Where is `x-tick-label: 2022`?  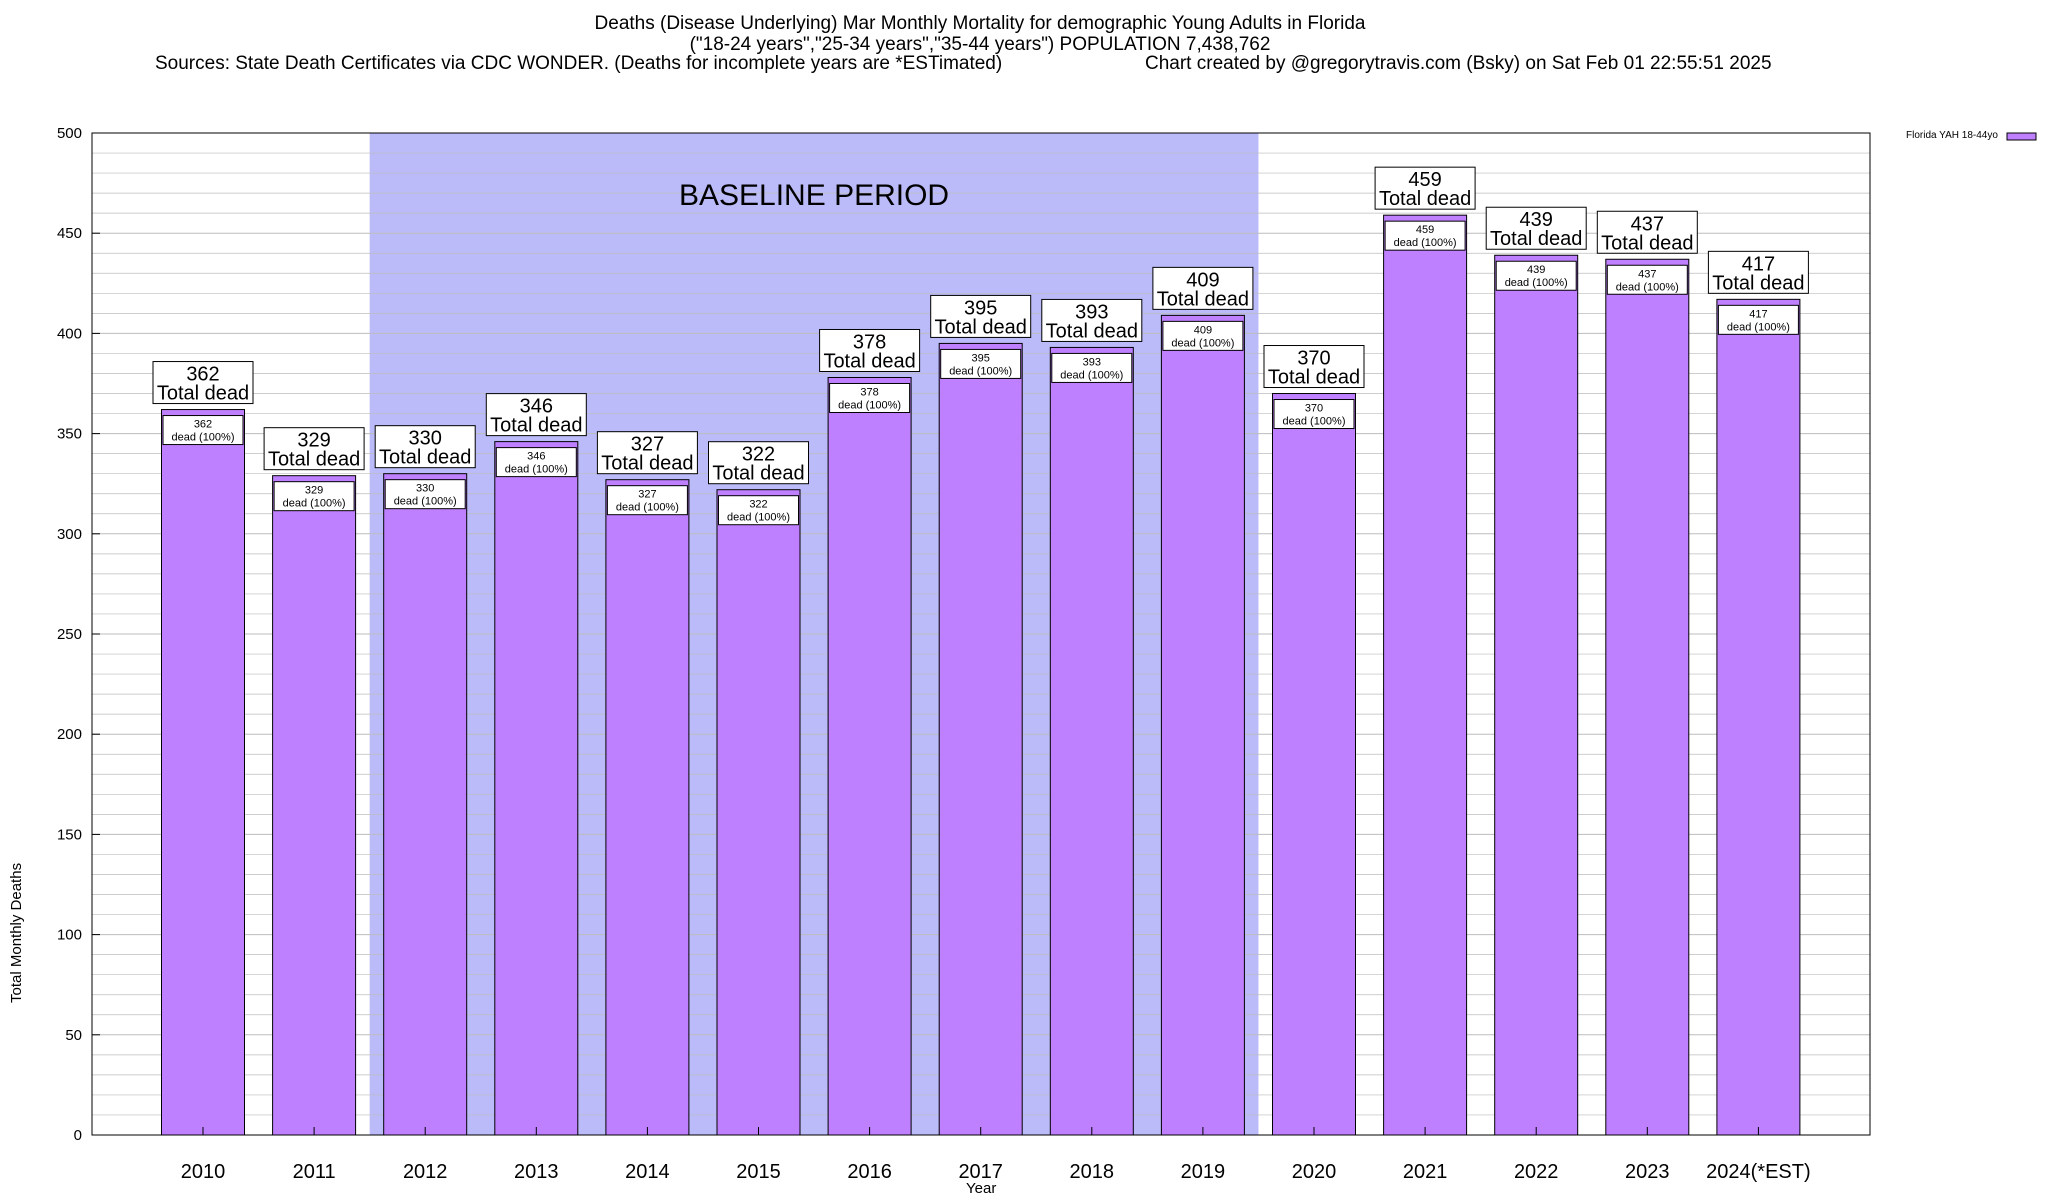 x-tick-label: 2022 is located at coordinates (1536, 1172).